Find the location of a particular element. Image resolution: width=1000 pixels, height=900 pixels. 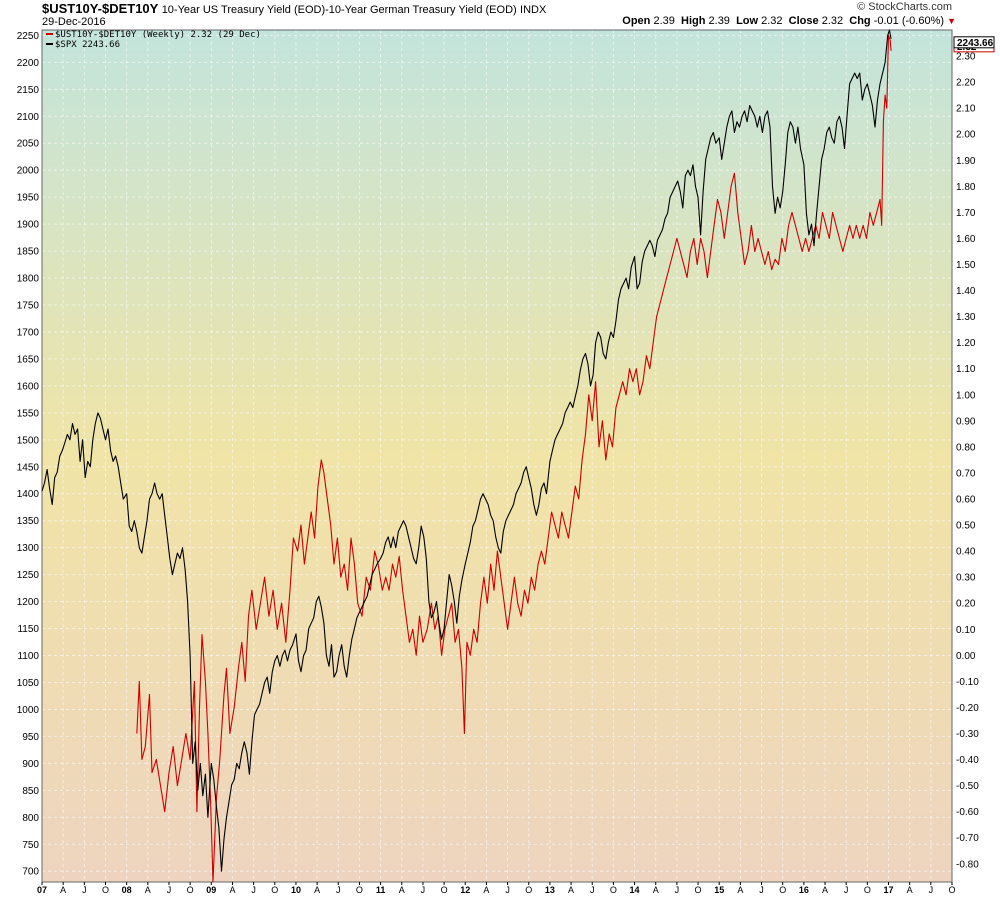

right-axis-tick-label: 0.00 is located at coordinates (966, 656).